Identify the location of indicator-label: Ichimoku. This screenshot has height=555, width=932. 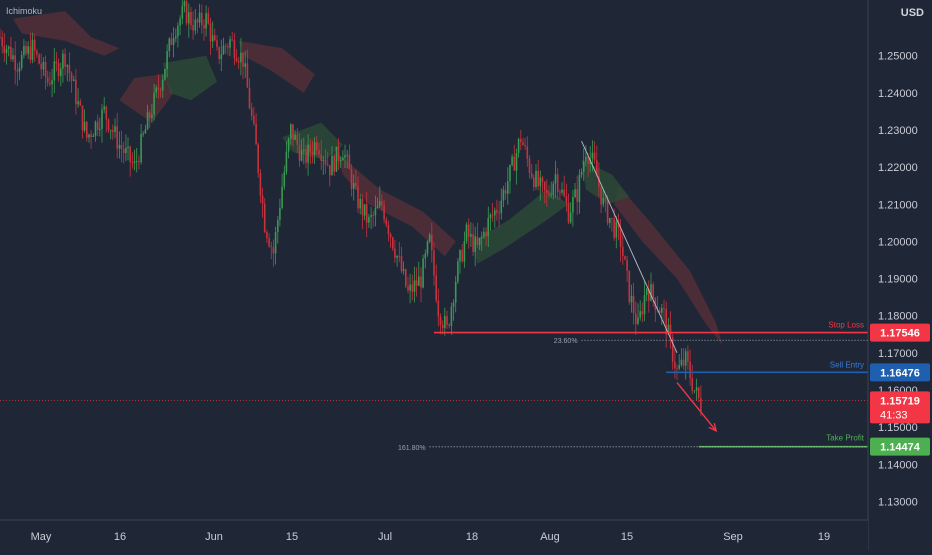
(24, 11).